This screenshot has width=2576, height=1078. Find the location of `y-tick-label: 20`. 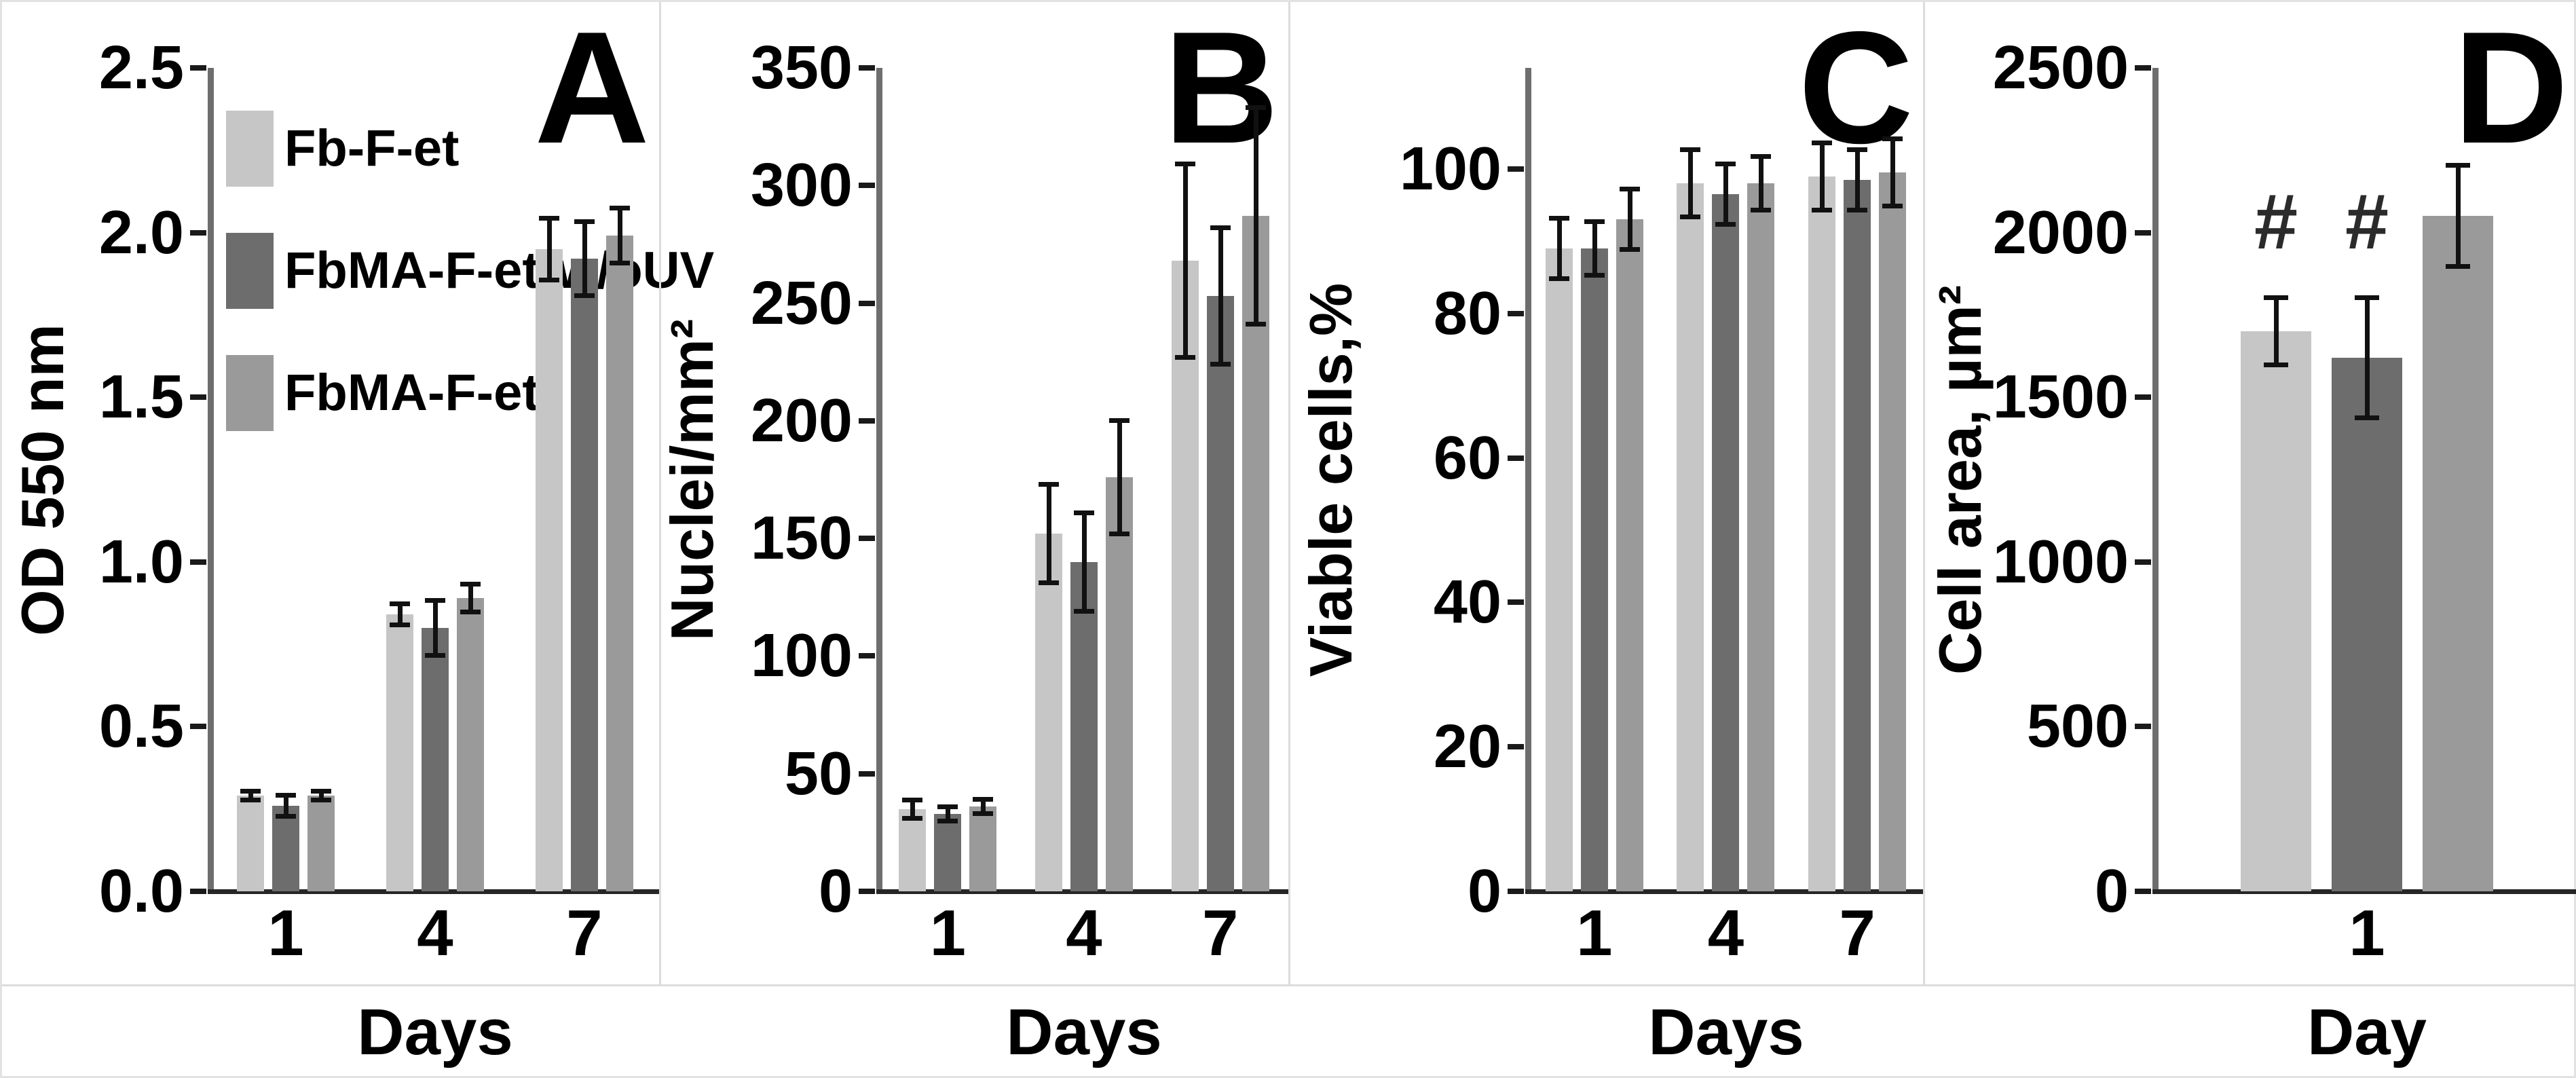

y-tick-label: 20 is located at coordinates (1467, 747).